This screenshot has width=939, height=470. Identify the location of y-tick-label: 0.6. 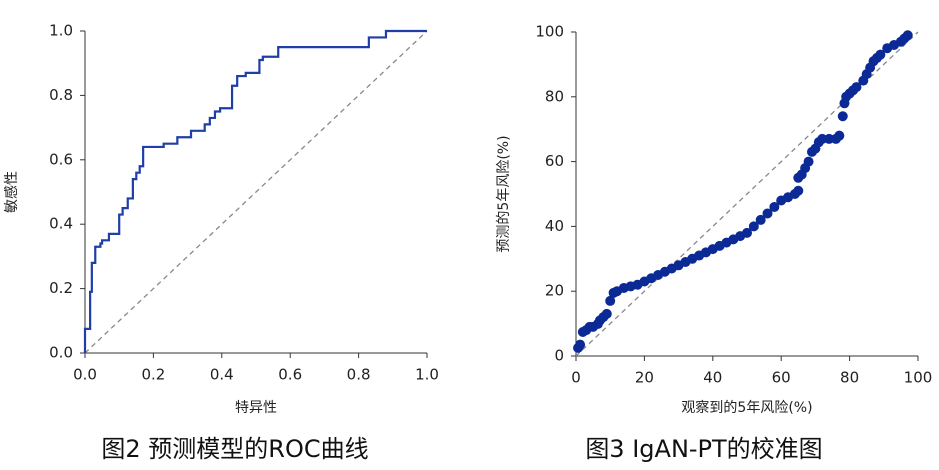
(61, 159).